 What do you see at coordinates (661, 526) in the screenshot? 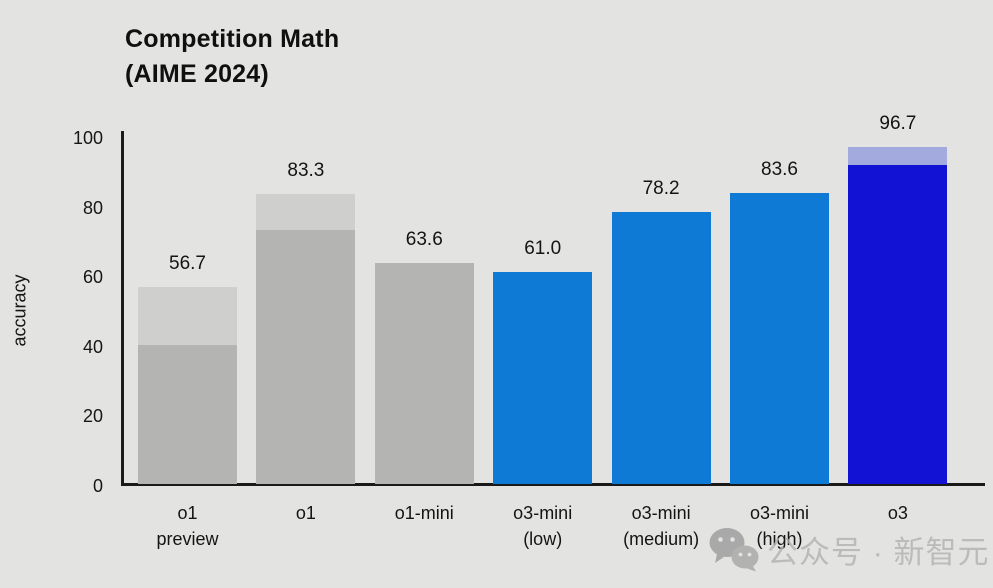
I see `x-axis-category-label: o3-mini (medium)` at bounding box center [661, 526].